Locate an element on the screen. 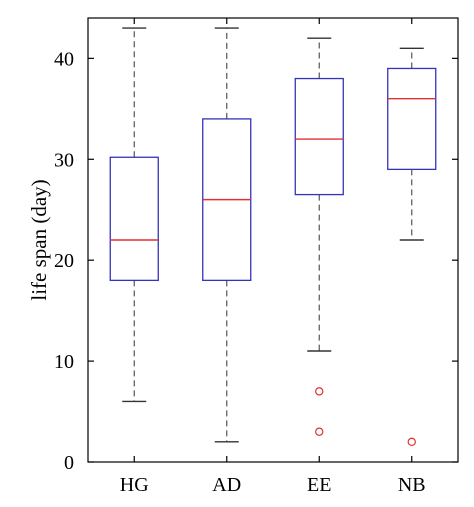 This screenshot has height=507, width=474. box-group-ee is located at coordinates (319, 236).